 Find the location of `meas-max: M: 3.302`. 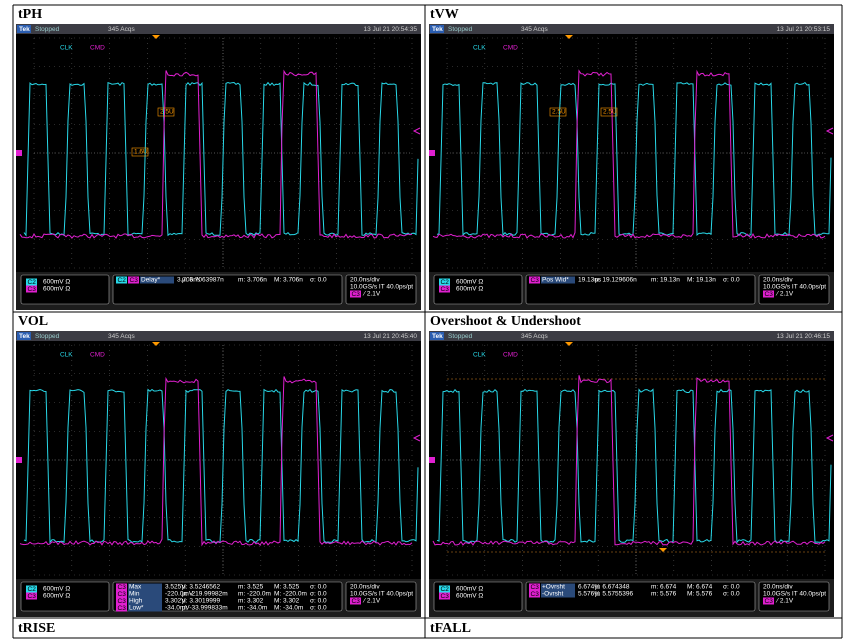

meas-max: M: 3.302 is located at coordinates (287, 601).